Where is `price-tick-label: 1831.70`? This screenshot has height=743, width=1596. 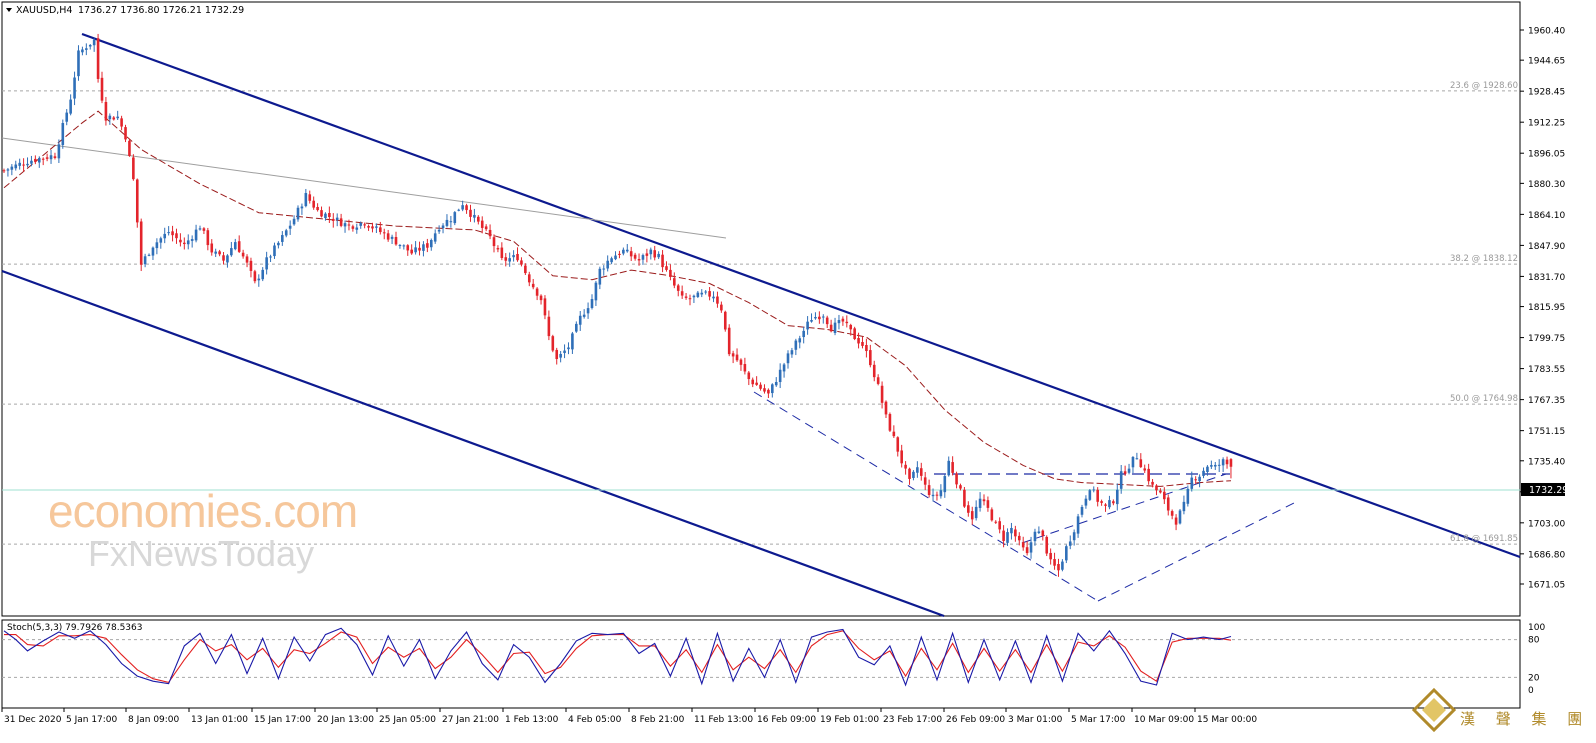
price-tick-label: 1831.70 is located at coordinates (1546, 278).